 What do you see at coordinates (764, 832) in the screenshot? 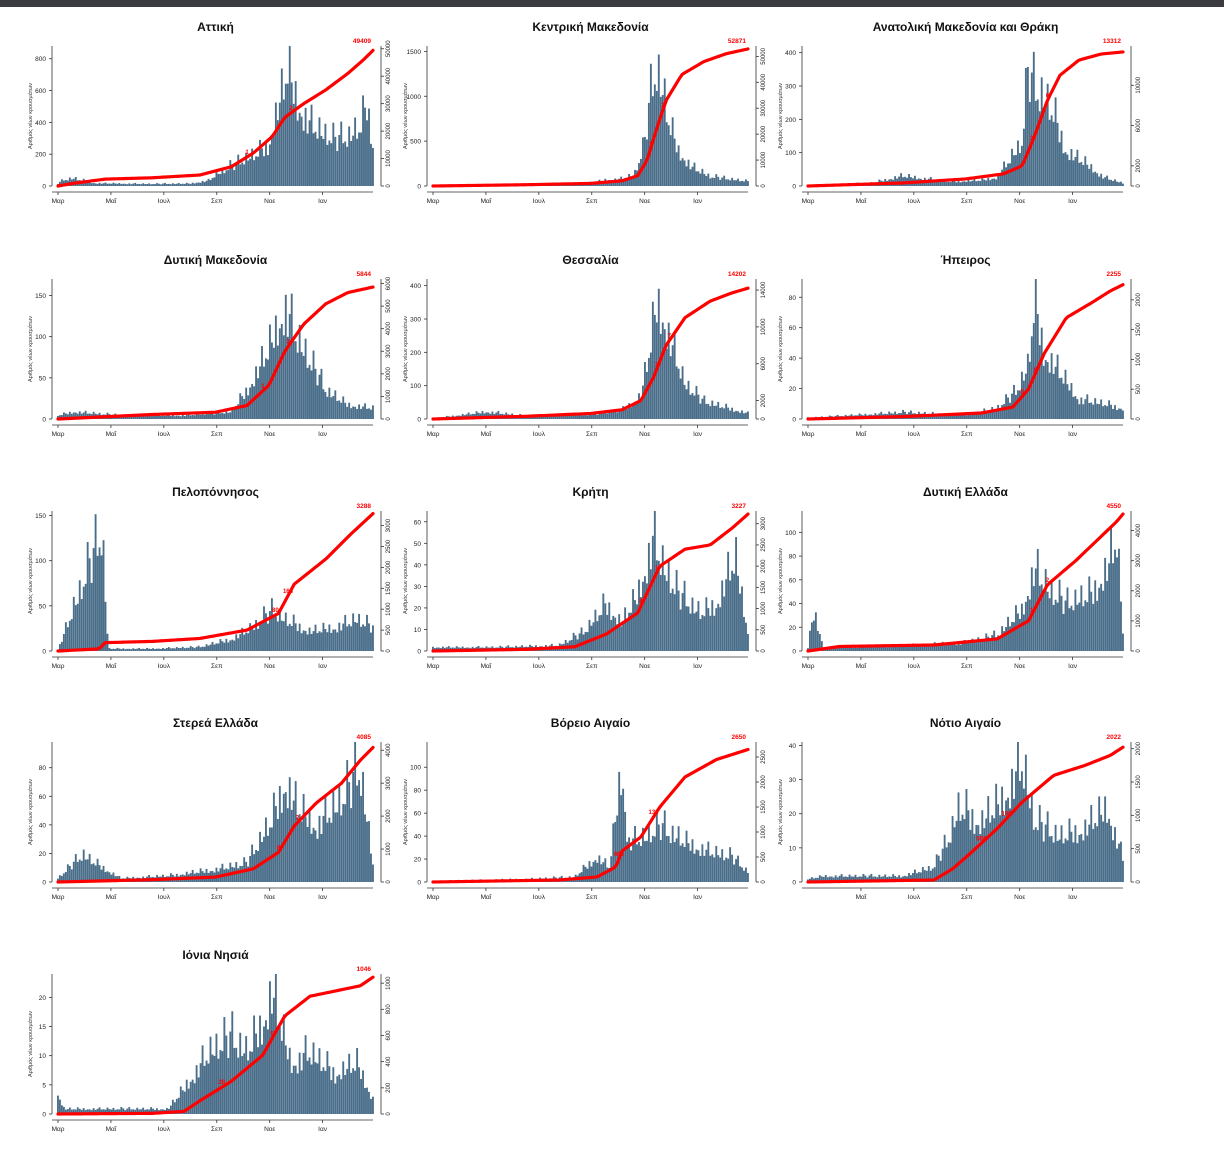
I see `right-tick-label: 1000` at bounding box center [764, 832].